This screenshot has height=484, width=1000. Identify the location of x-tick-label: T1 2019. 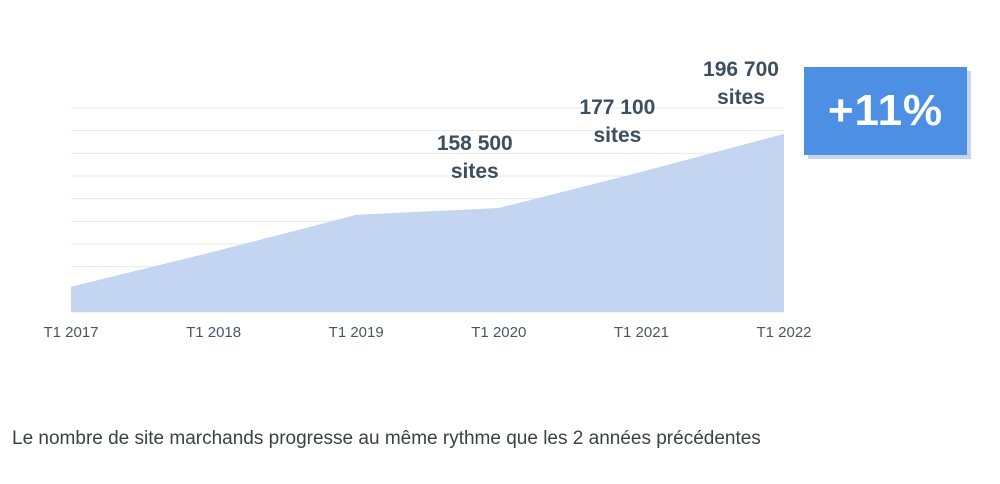
(356, 332).